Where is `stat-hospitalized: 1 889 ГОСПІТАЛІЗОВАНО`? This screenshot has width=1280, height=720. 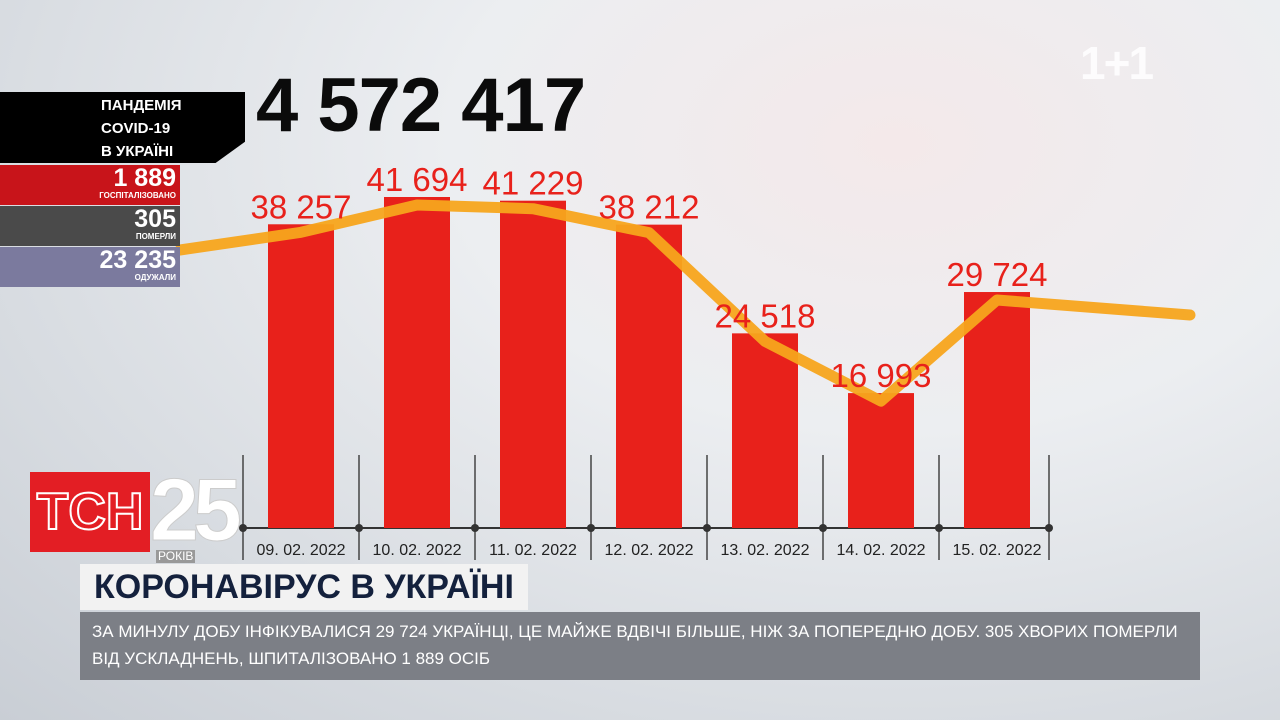 stat-hospitalized: 1 889 ГОСПІТАЛІЗОВАНО is located at coordinates (90, 185).